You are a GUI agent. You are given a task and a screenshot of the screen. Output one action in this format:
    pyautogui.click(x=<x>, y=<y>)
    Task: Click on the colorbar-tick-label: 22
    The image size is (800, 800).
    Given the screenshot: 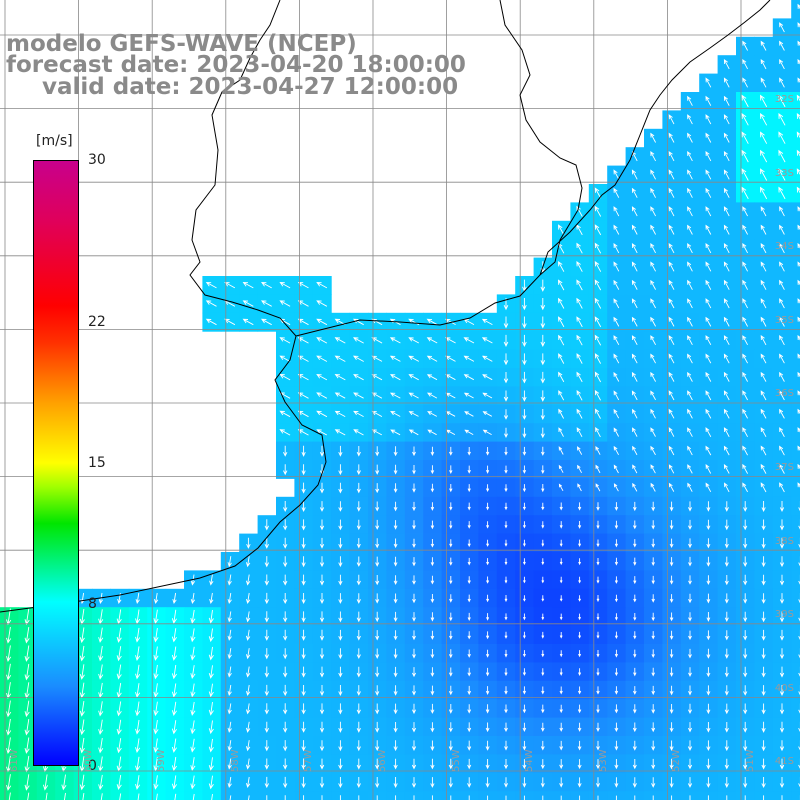 What is the action you would take?
    pyautogui.click(x=97, y=321)
    